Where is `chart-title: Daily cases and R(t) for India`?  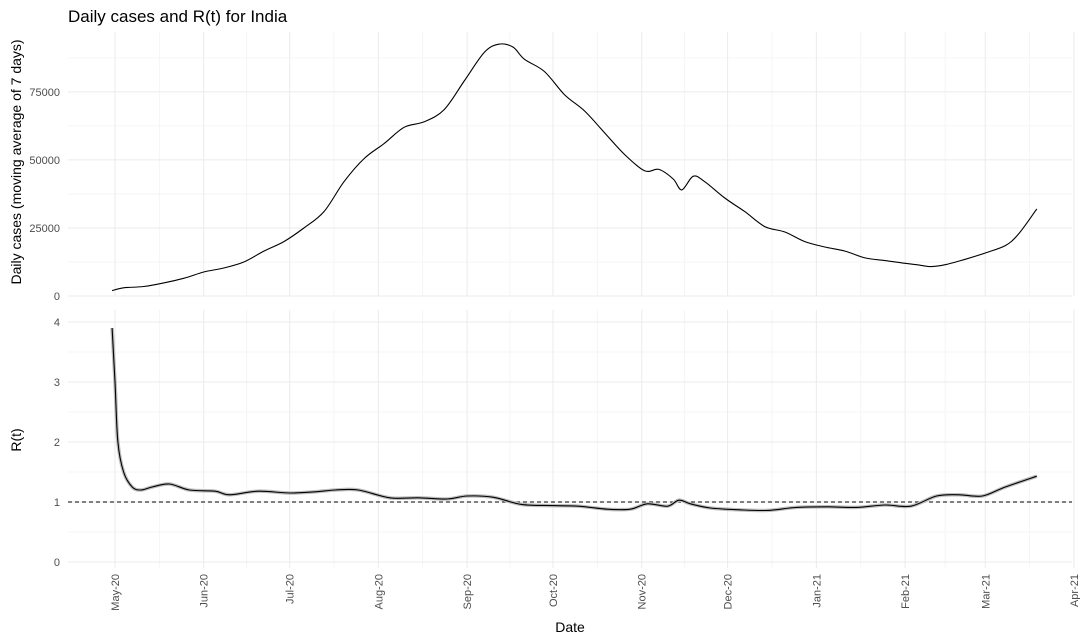 chart-title: Daily cases and R(t) for India is located at coordinates (178, 16).